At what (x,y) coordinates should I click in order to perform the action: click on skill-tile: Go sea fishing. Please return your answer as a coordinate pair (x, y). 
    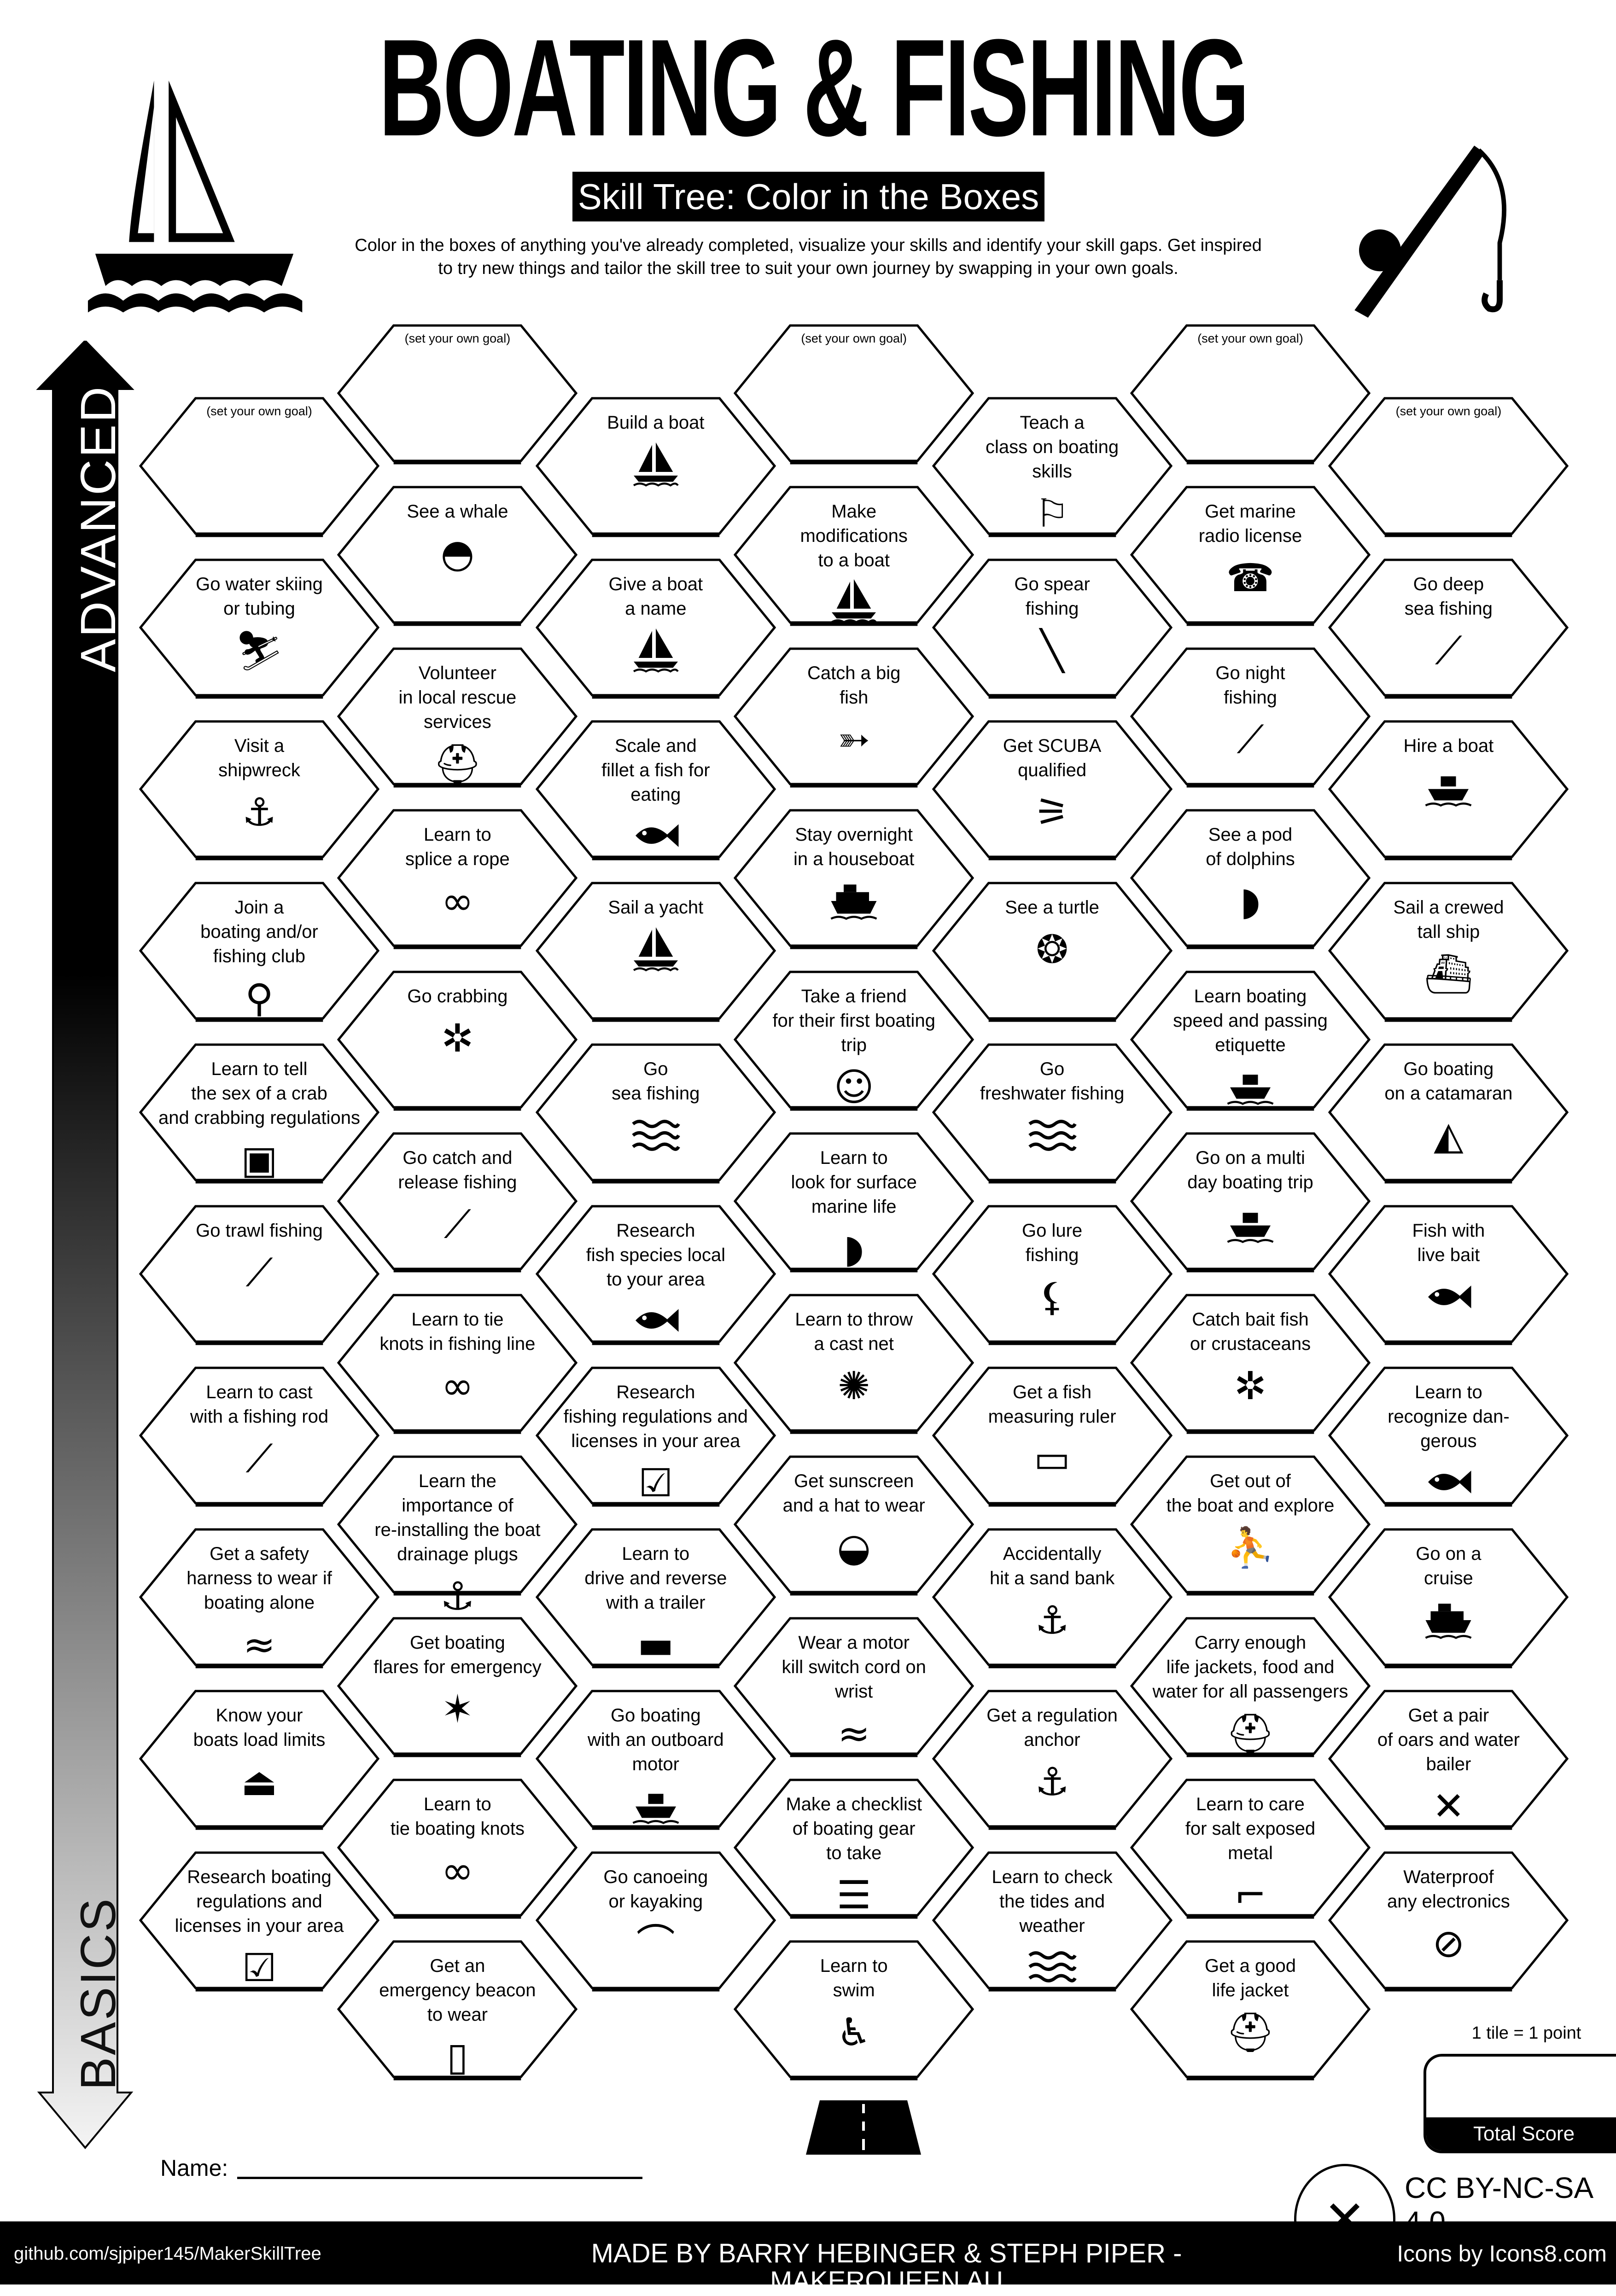
    Looking at the image, I should click on (656, 1113).